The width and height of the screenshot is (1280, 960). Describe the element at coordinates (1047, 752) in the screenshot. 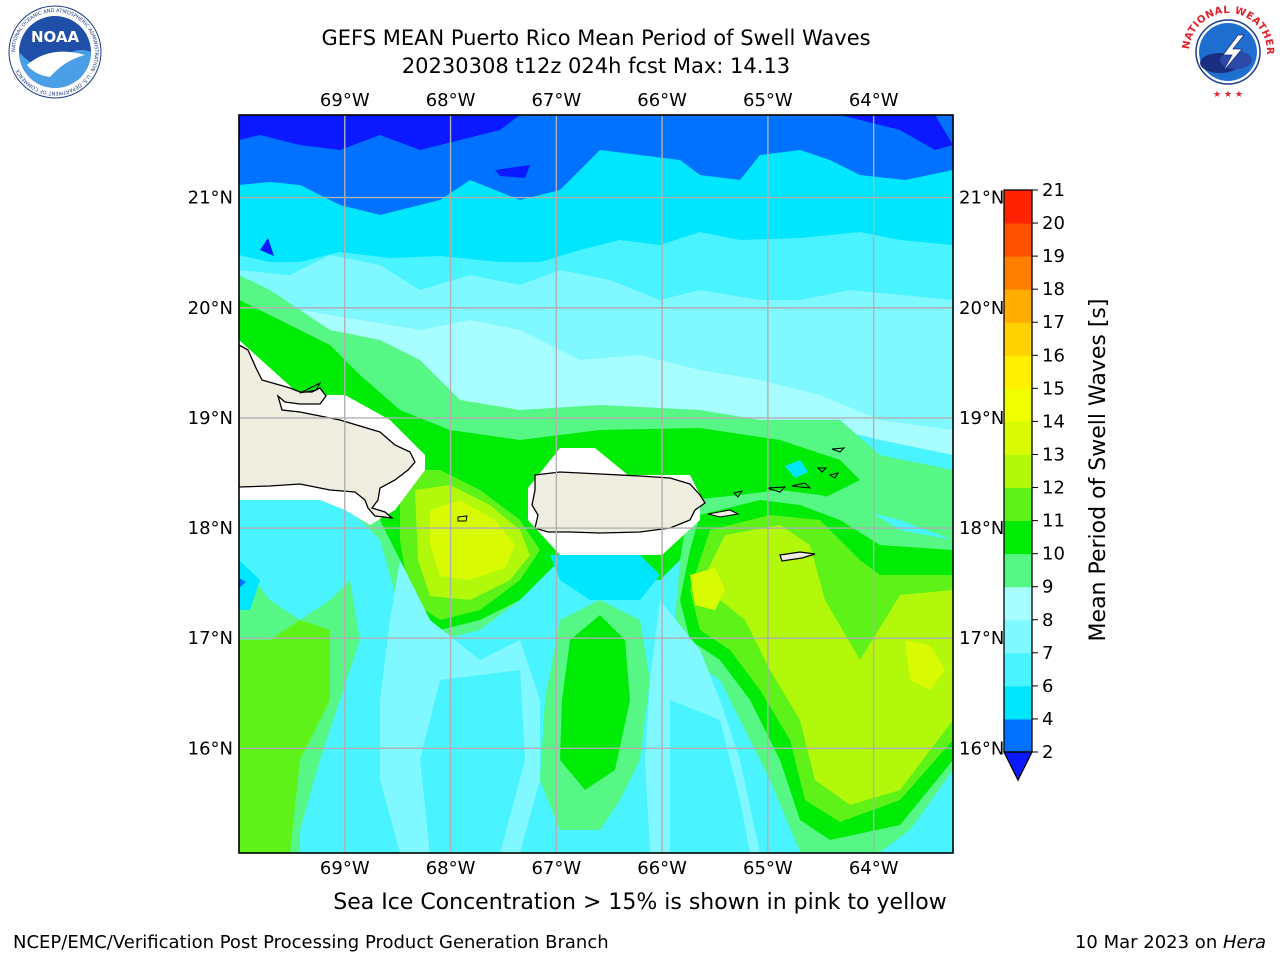

I see `colorbar-tick-label: 2` at that location.